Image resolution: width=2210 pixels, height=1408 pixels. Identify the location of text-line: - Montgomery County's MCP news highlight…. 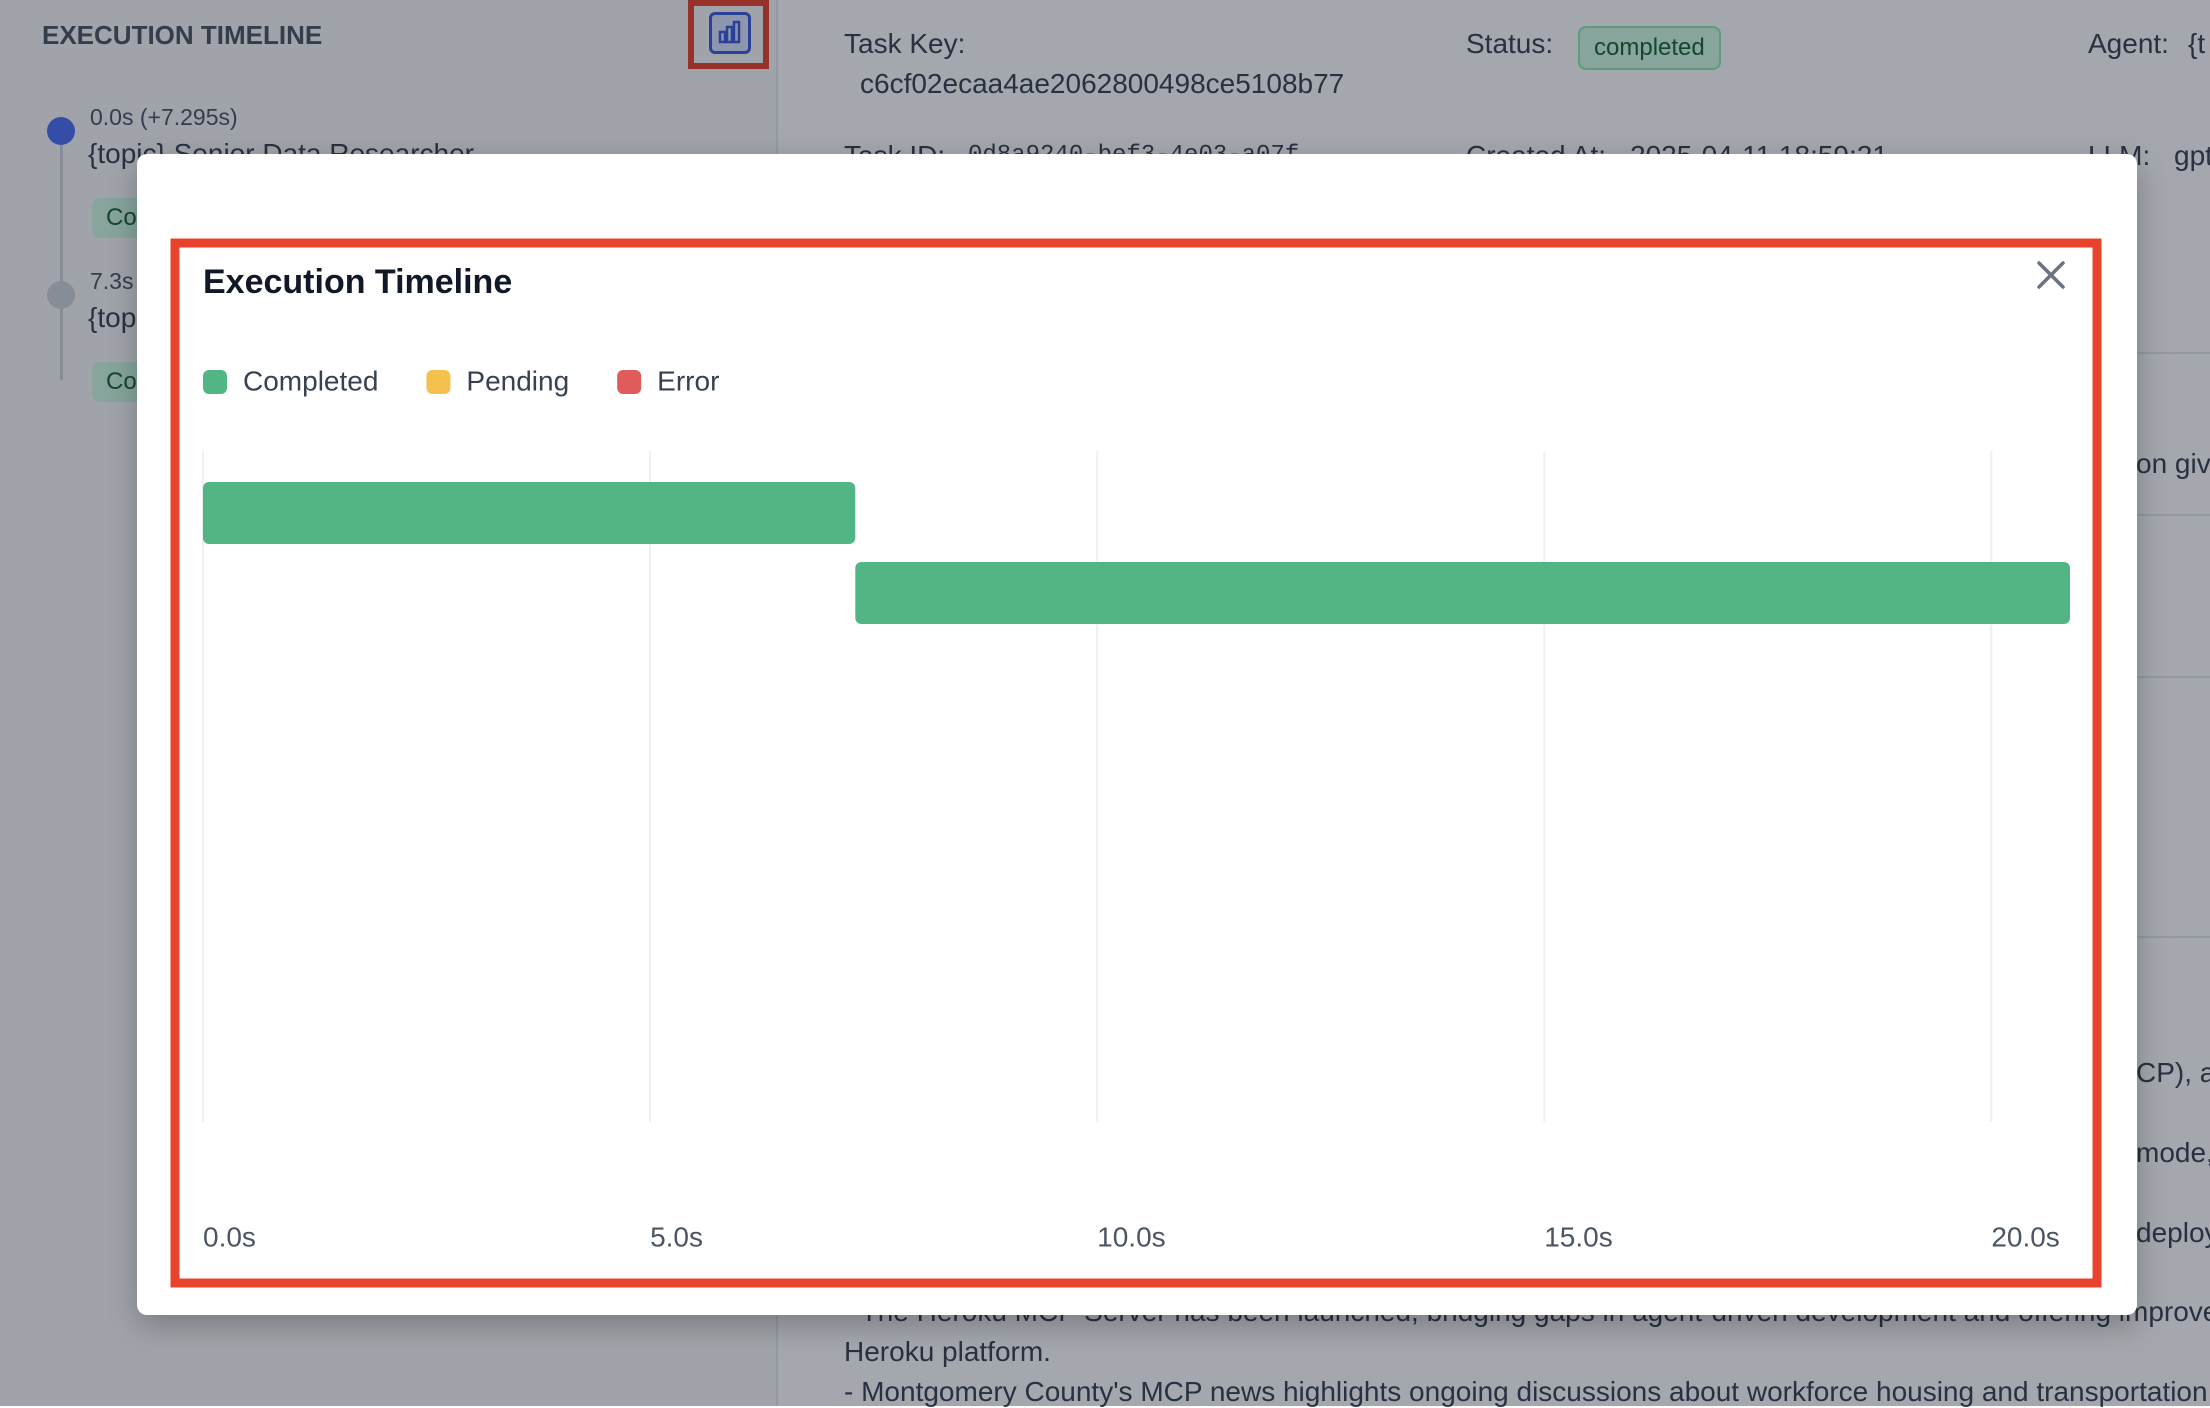
(1526, 1391).